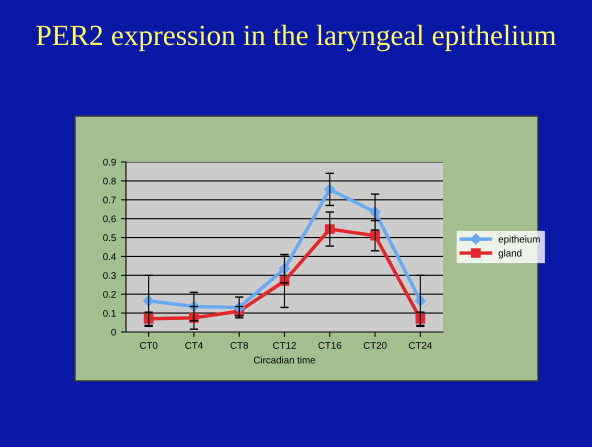  I want to click on x-tick-label: CT24, so click(420, 345).